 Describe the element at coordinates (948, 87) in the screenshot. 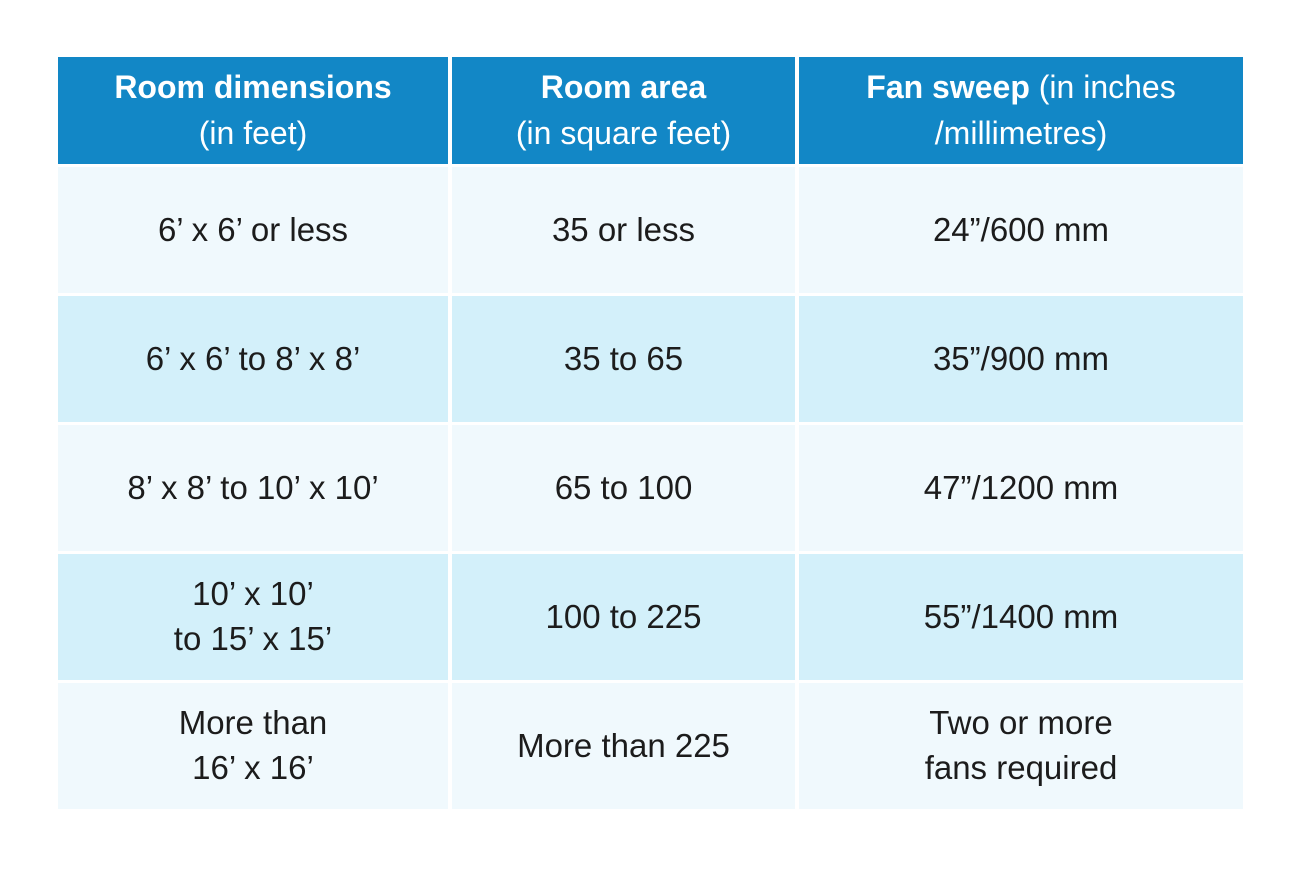

I see `header-fan-sweep-title: Fan sweep` at that location.